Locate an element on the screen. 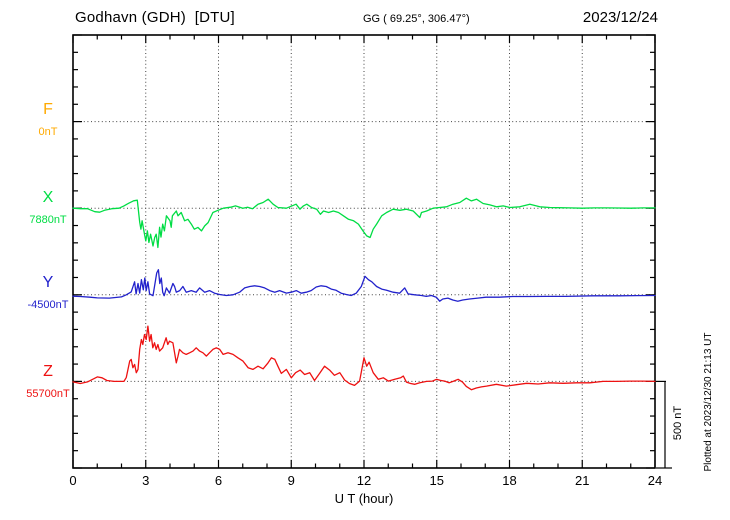  geographic-coordinates: GG ( 69.25°, 306.47°) is located at coordinates (416, 19).